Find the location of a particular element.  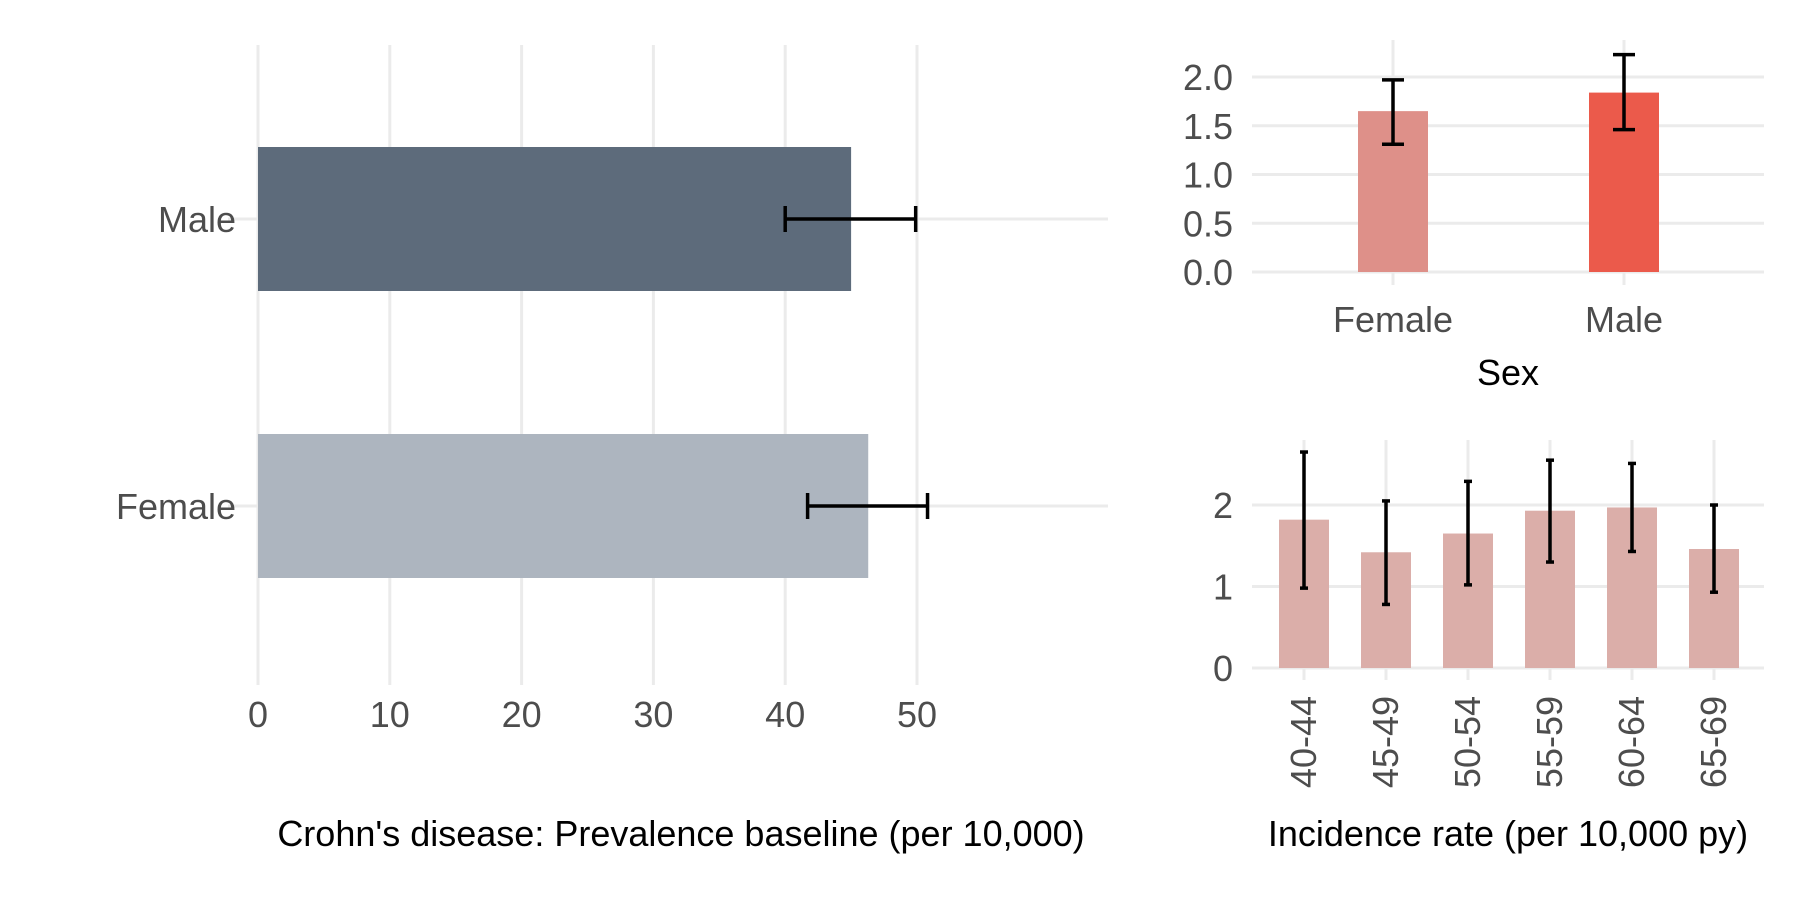

y-tick-label: 1.0 is located at coordinates (1208, 175).